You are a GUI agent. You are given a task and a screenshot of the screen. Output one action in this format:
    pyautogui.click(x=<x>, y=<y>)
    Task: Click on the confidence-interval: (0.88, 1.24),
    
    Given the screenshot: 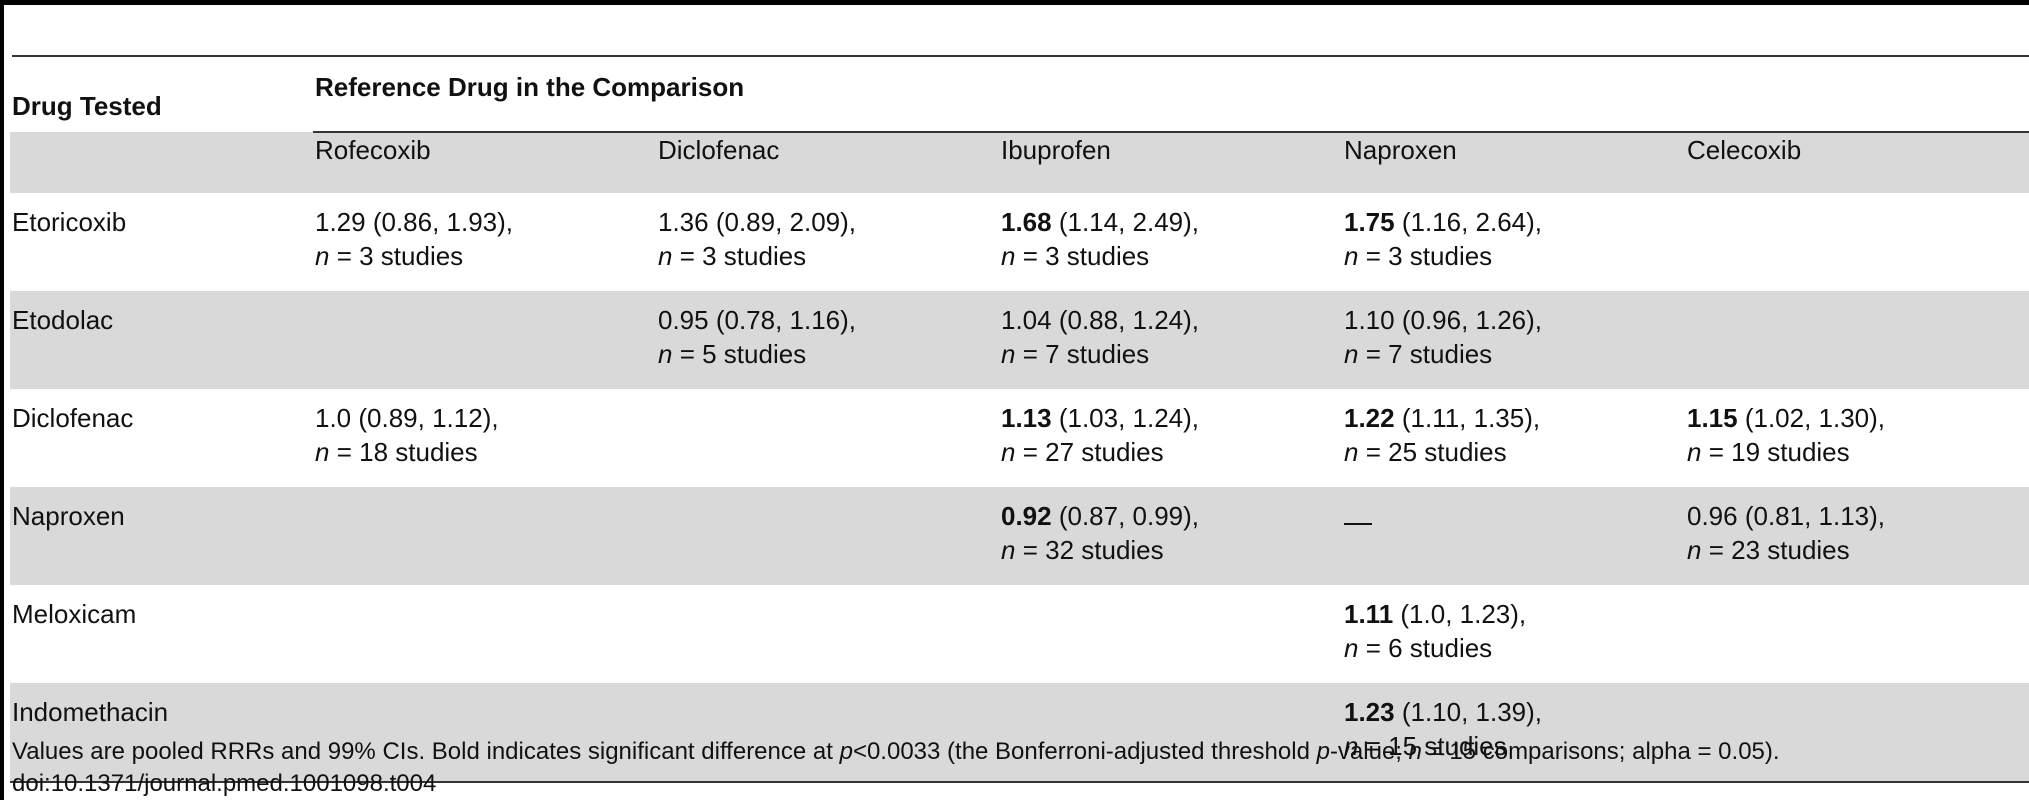 What is the action you would take?
    pyautogui.click(x=1125, y=320)
    